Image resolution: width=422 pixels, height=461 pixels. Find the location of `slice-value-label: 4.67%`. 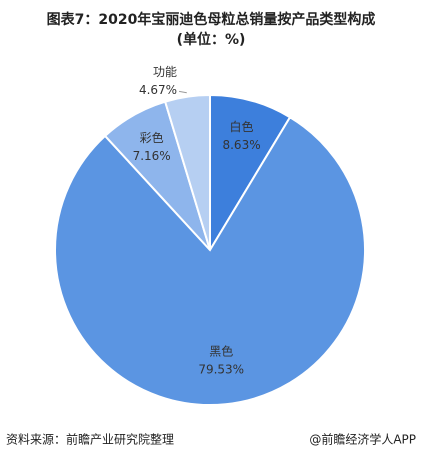

slice-value-label: 4.67% is located at coordinates (158, 90).